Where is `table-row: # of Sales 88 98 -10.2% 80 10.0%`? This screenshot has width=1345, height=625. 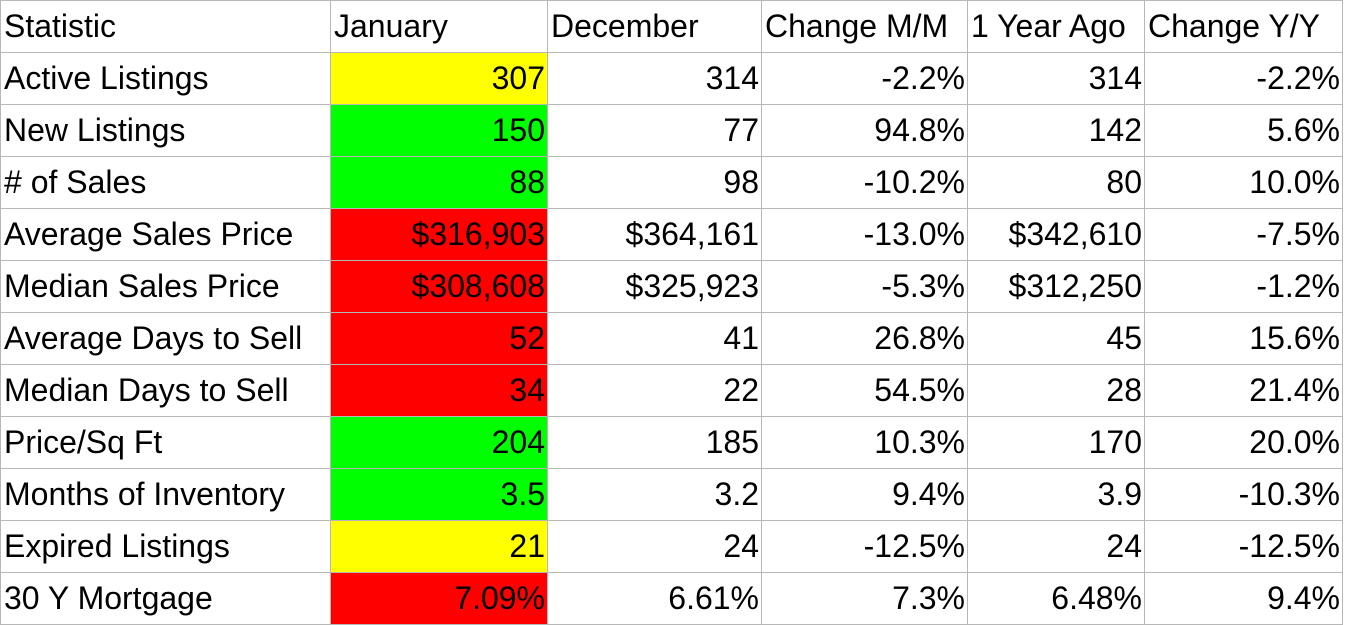 table-row: # of Sales 88 98 -10.2% 80 10.0% is located at coordinates (671, 182).